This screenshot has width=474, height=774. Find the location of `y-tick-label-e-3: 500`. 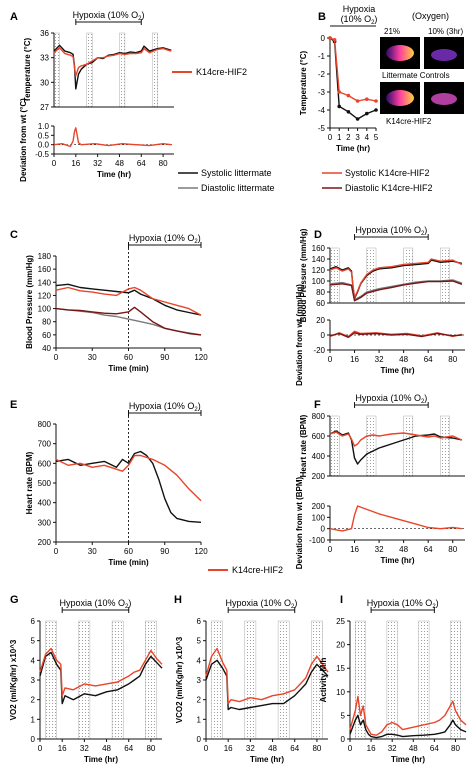

y-tick-label-e-3: 500 is located at coordinates (45, 483).